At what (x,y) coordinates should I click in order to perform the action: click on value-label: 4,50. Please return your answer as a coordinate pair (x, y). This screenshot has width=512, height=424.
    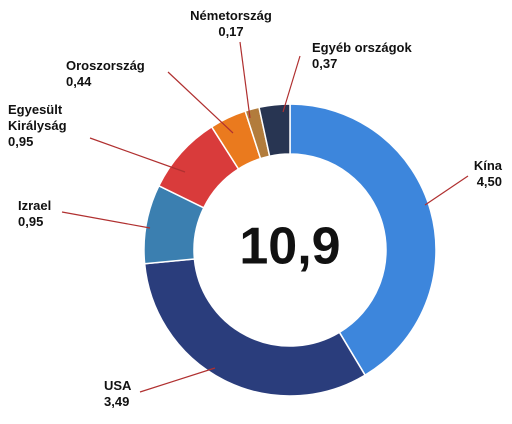
    Looking at the image, I should click on (489, 181).